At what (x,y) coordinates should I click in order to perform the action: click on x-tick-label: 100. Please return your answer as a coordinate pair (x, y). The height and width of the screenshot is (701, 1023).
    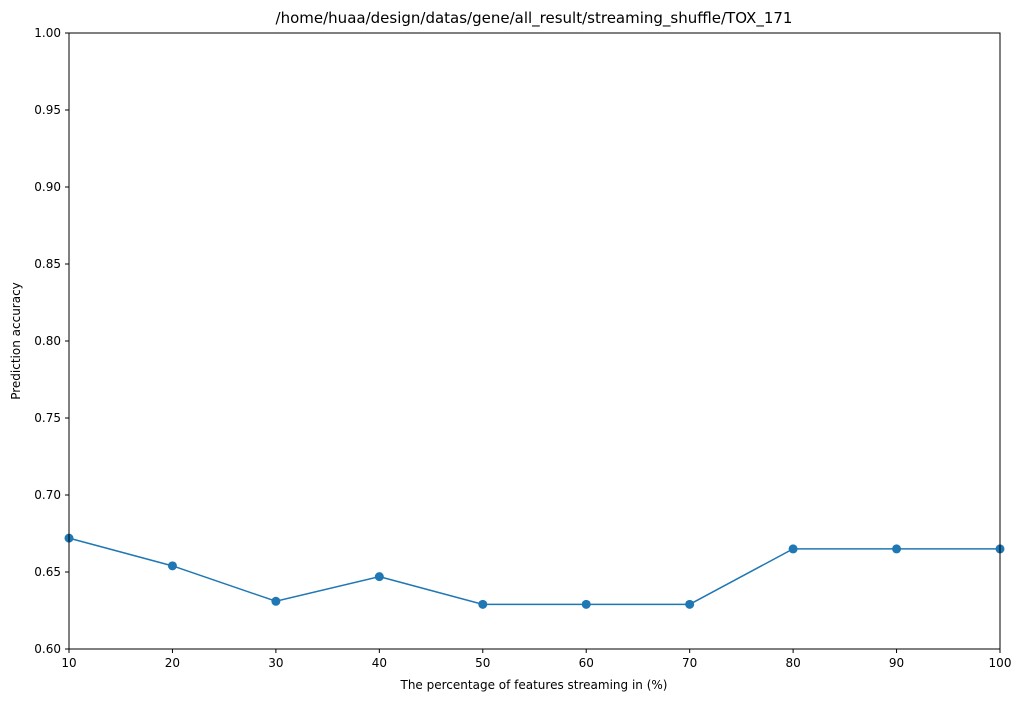
    Looking at the image, I should click on (1000, 663).